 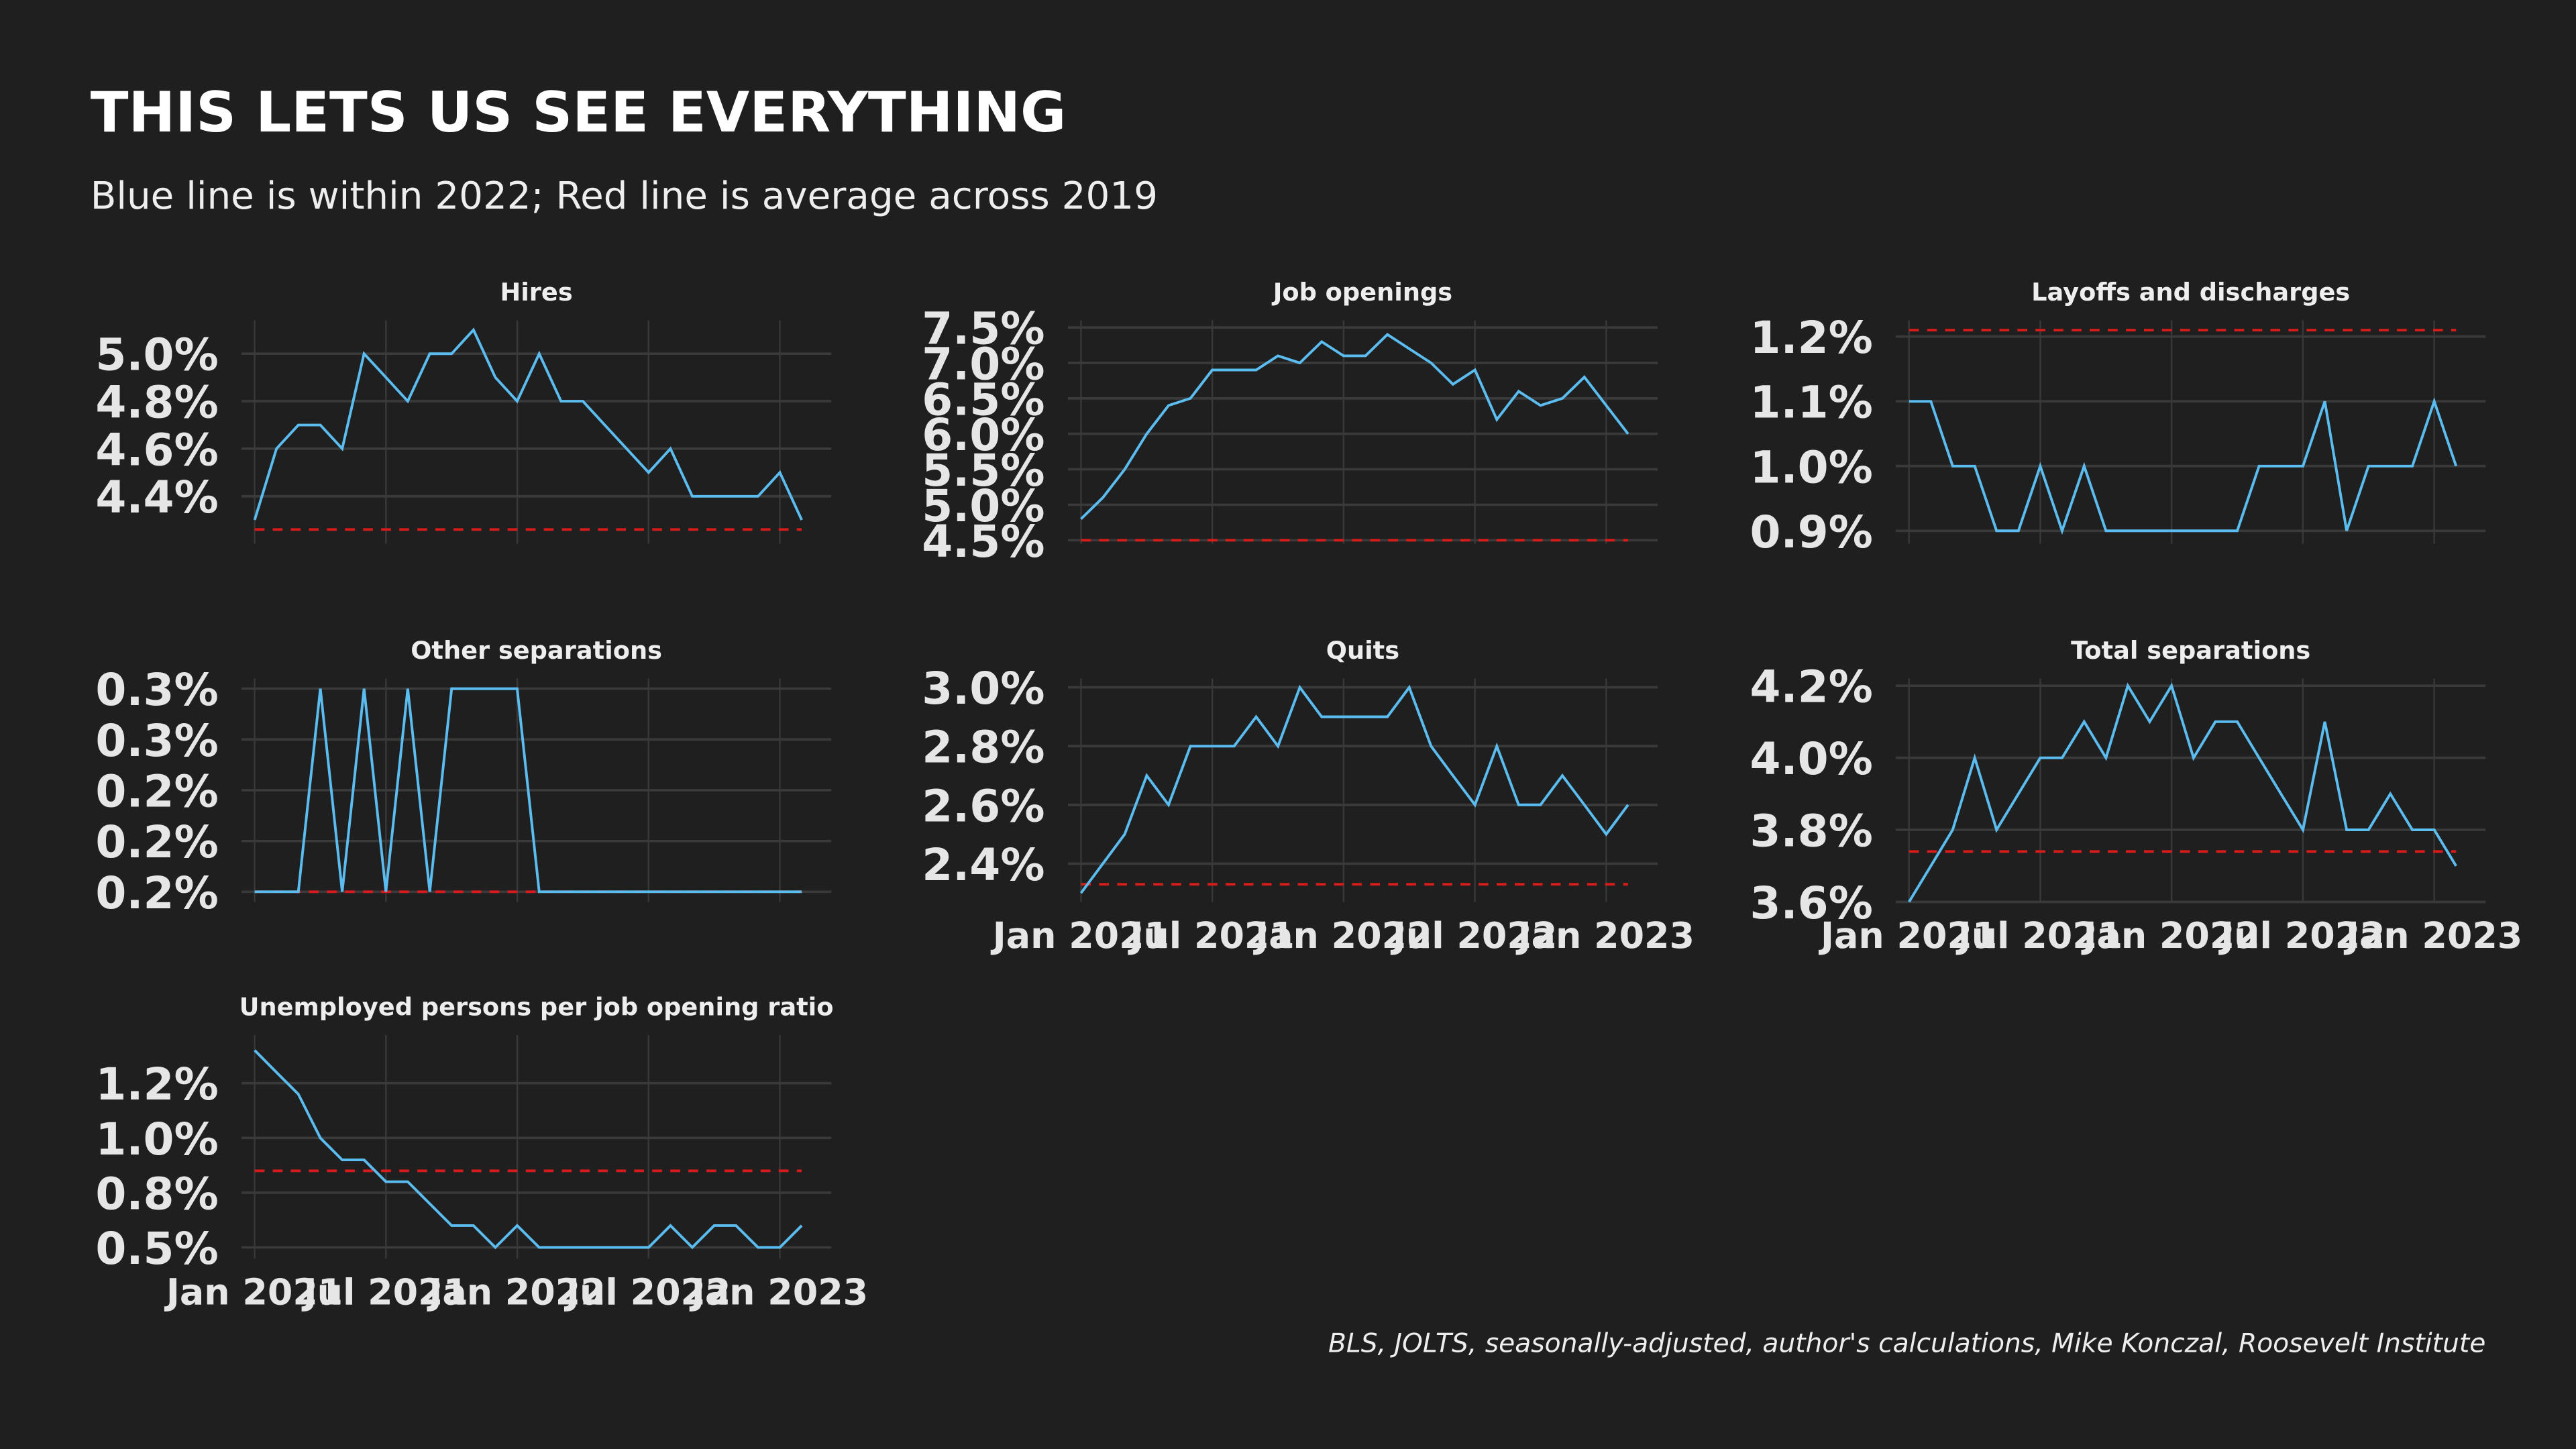 I want to click on panel-title: Other separations, so click(x=536, y=650).